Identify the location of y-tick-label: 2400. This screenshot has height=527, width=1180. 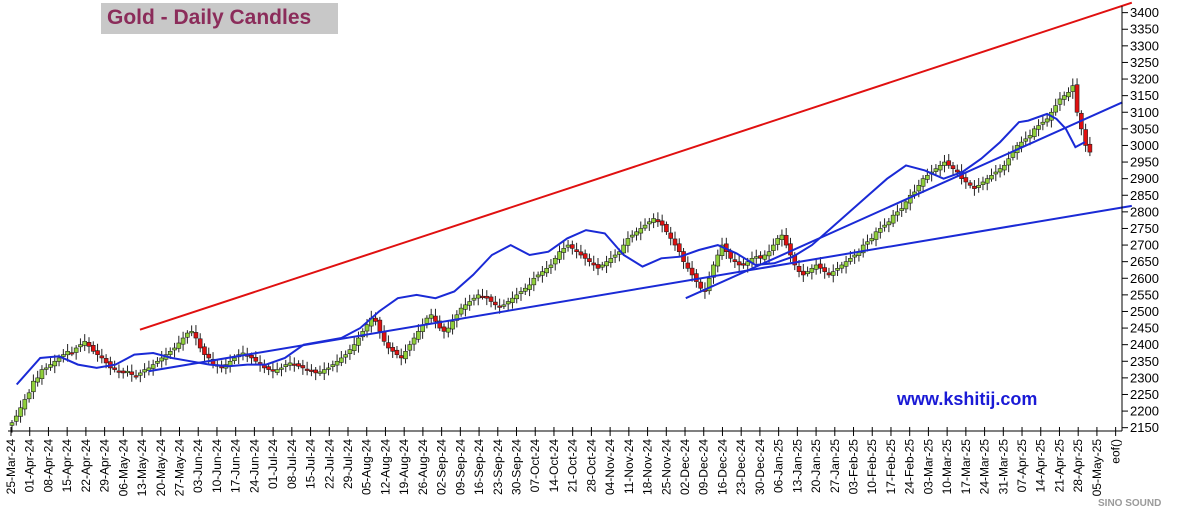
(1144, 344).